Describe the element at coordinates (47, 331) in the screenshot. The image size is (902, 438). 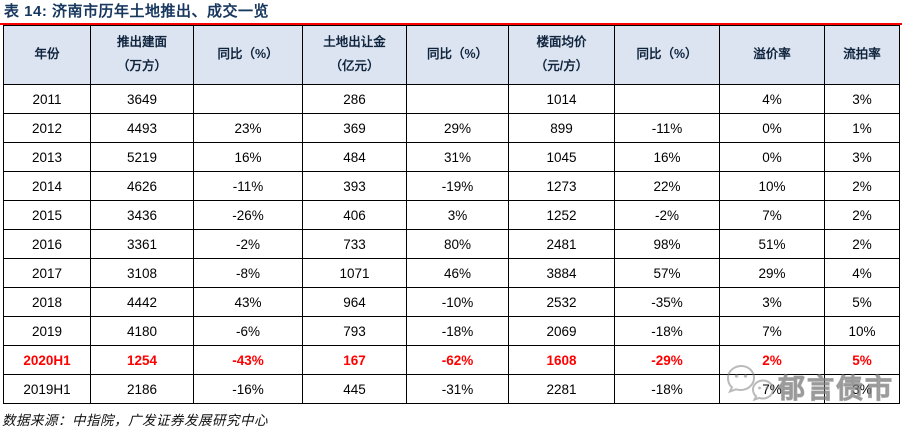
I see `table-cell: 2019` at that location.